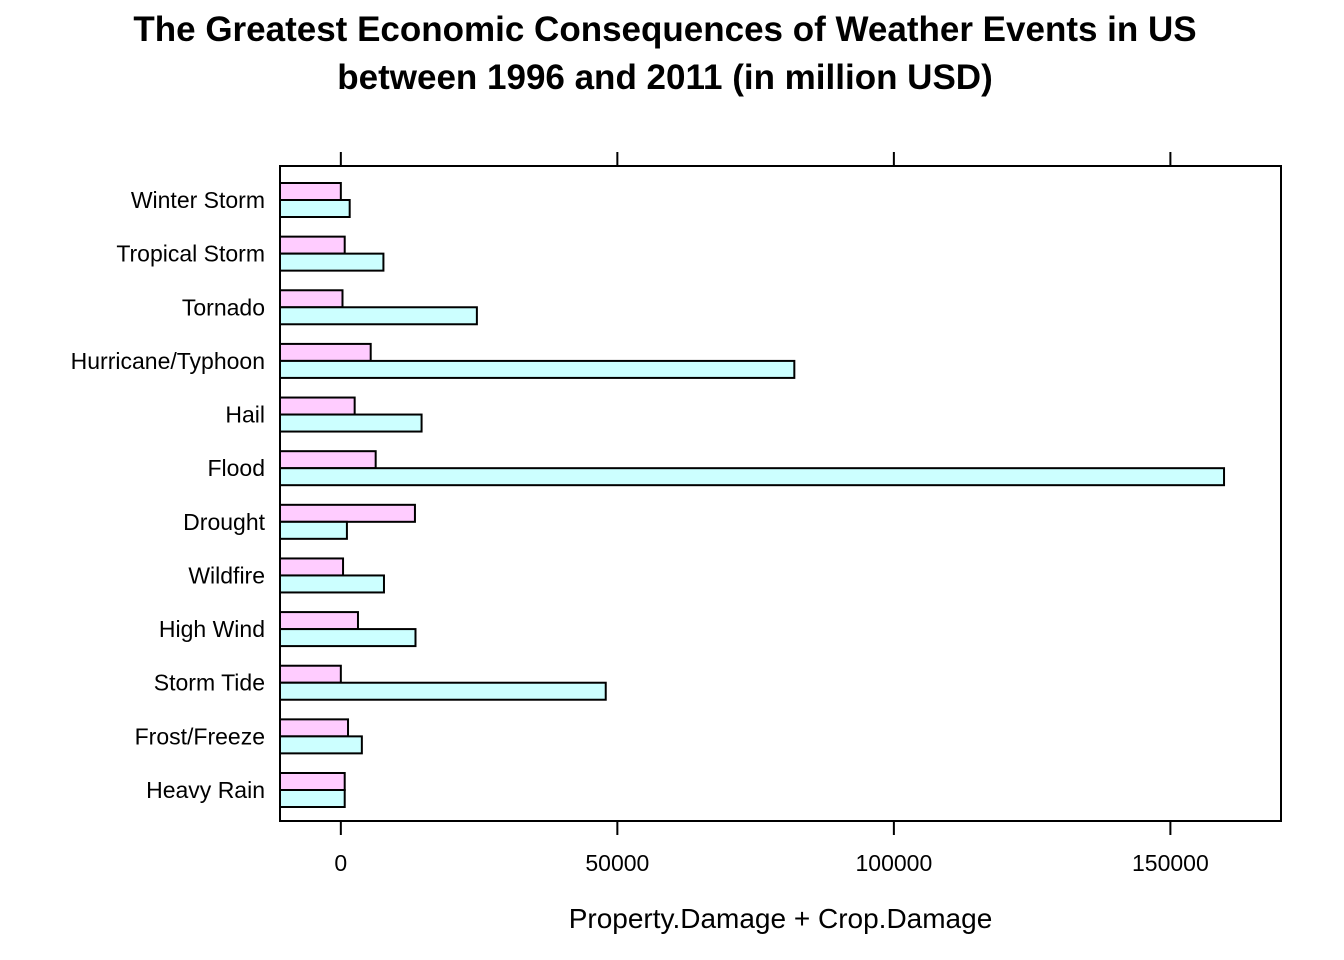 Image resolution: width=1344 pixels, height=960 pixels. I want to click on category-label: Winter Storm, so click(198, 200).